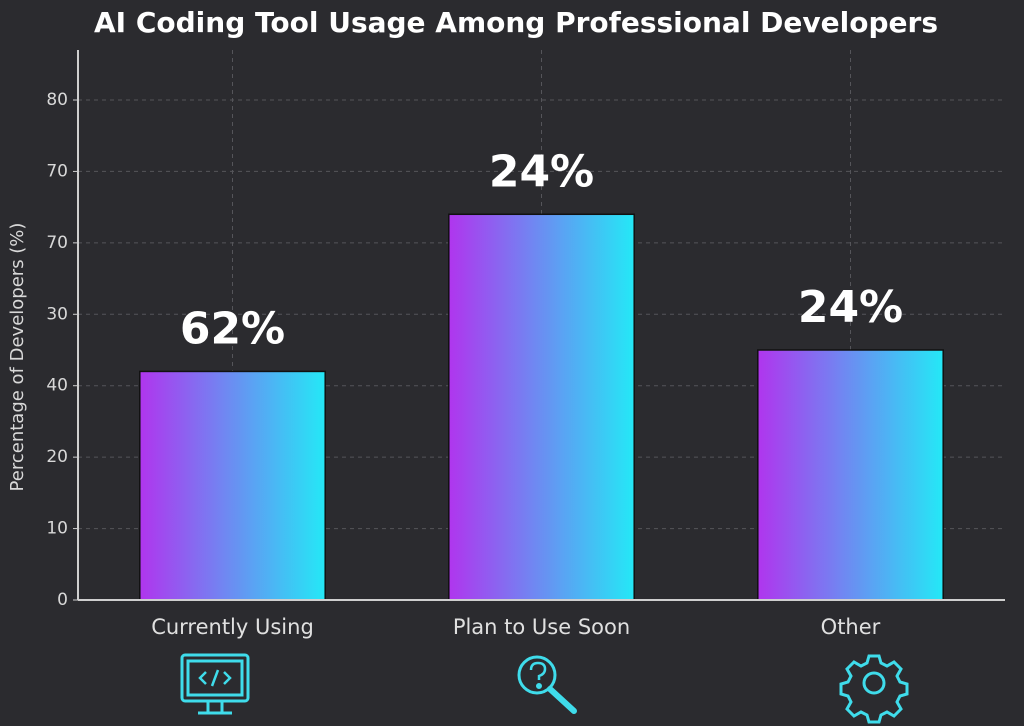  I want to click on y-tick-label: 30, so click(57, 314).